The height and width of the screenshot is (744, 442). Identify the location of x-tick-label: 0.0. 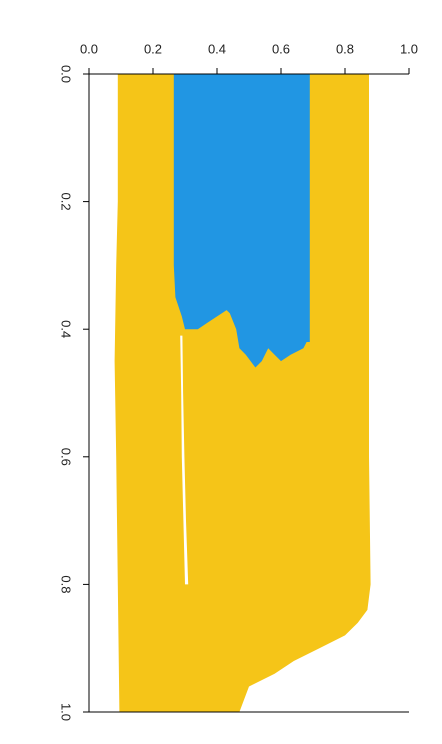
(89, 48).